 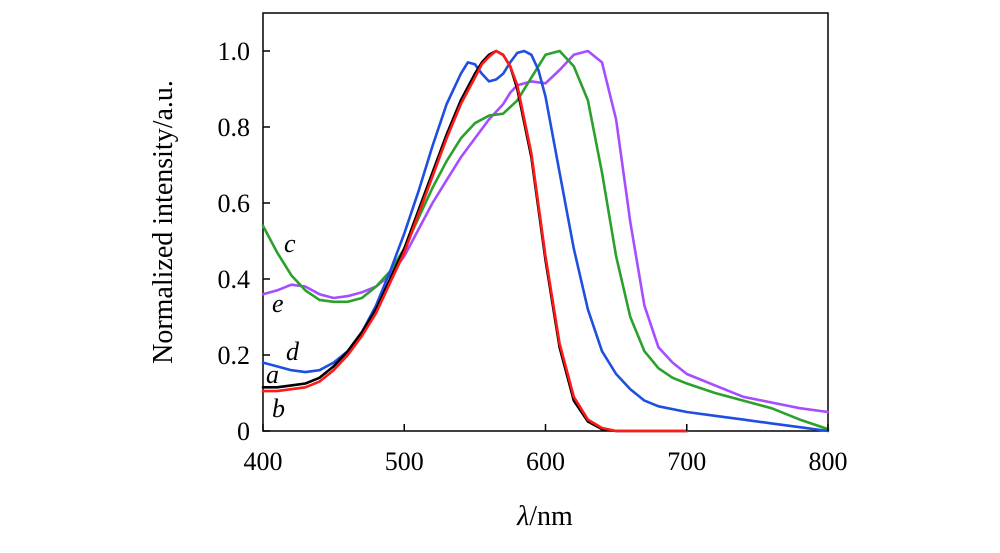 What do you see at coordinates (234, 127) in the screenshot?
I see `y-tick-label: 0.8` at bounding box center [234, 127].